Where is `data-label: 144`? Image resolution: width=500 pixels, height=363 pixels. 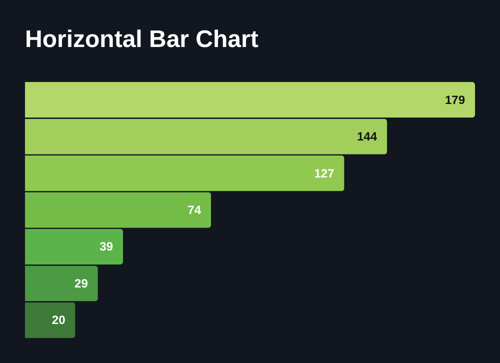 data-label: 144 is located at coordinates (367, 137).